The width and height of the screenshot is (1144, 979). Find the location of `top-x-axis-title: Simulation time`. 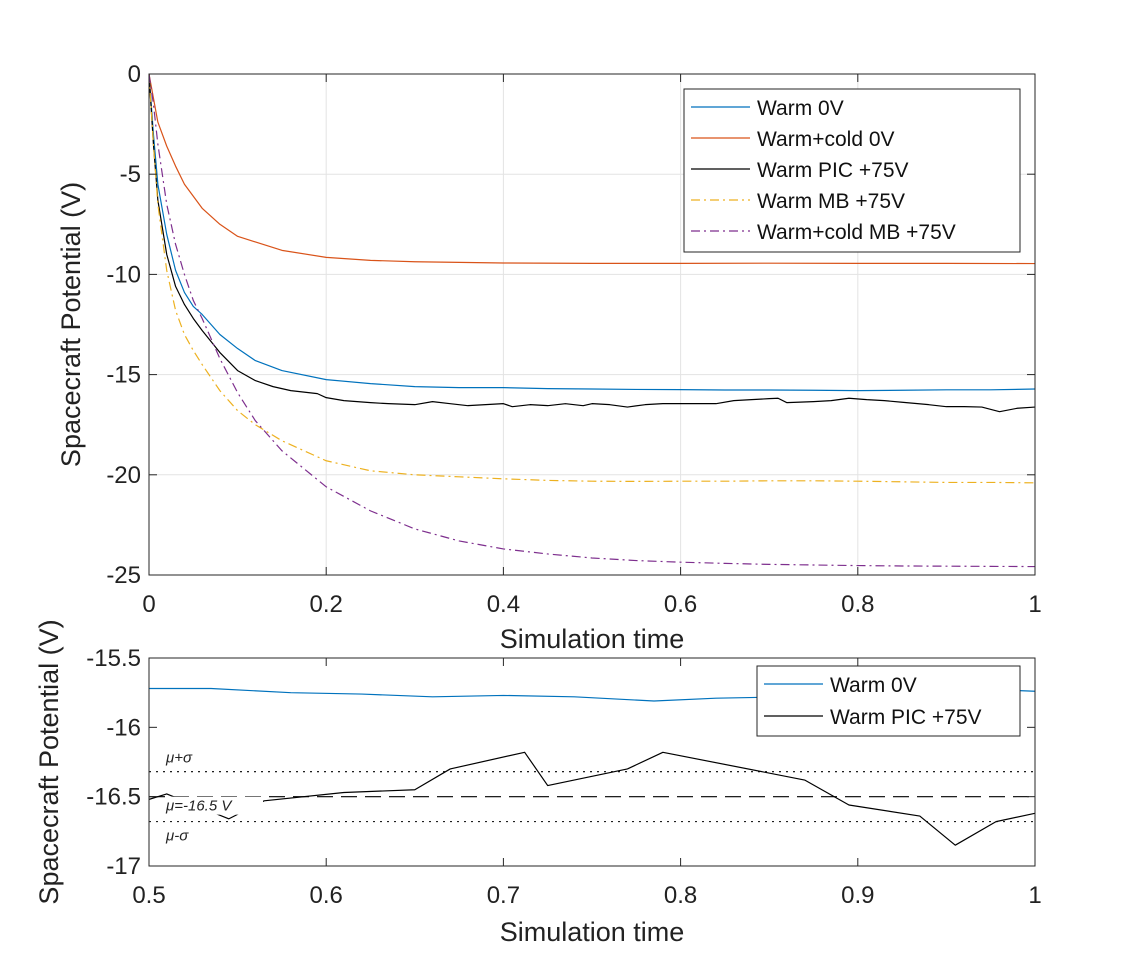

top-x-axis-title: Simulation time is located at coordinates (592, 639).